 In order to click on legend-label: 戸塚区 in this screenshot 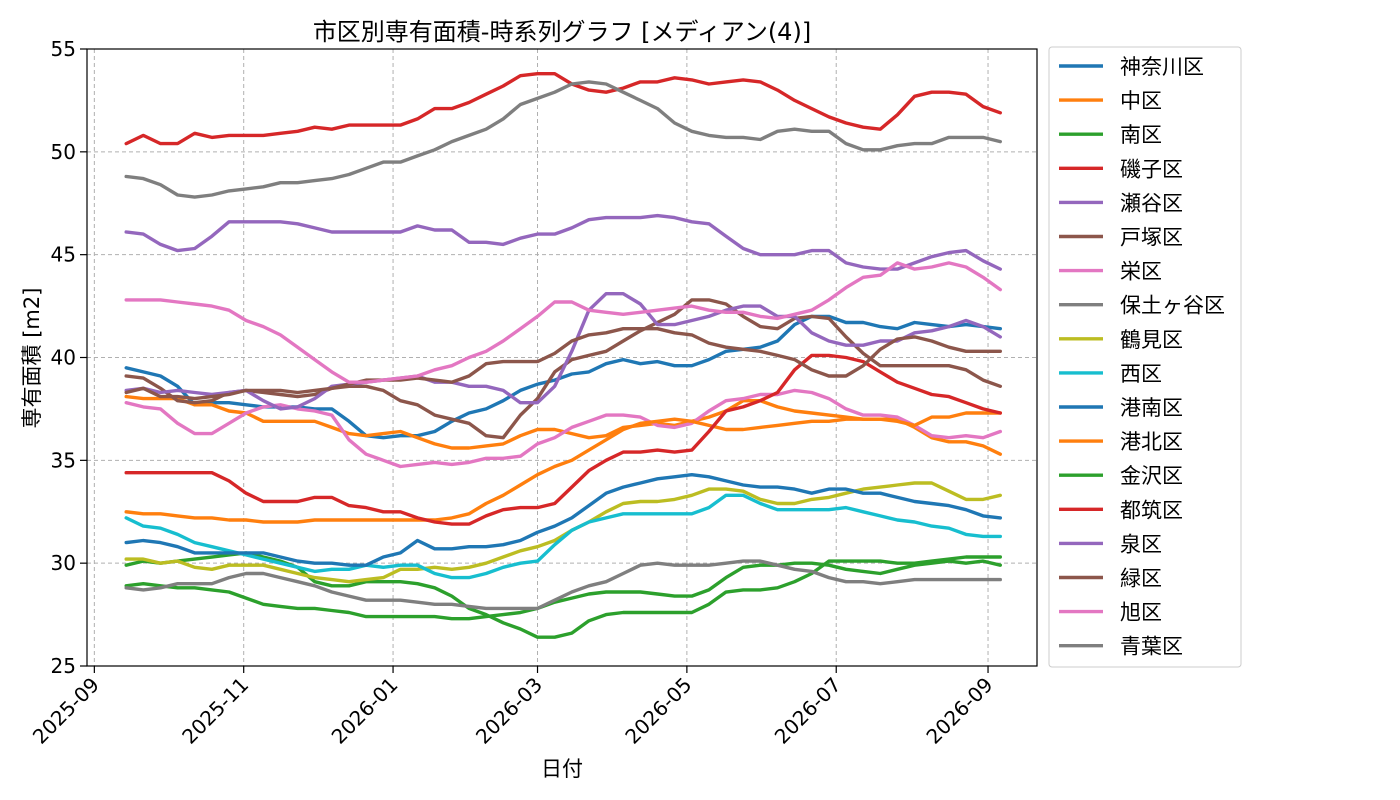, I will do `click(1151, 238)`.